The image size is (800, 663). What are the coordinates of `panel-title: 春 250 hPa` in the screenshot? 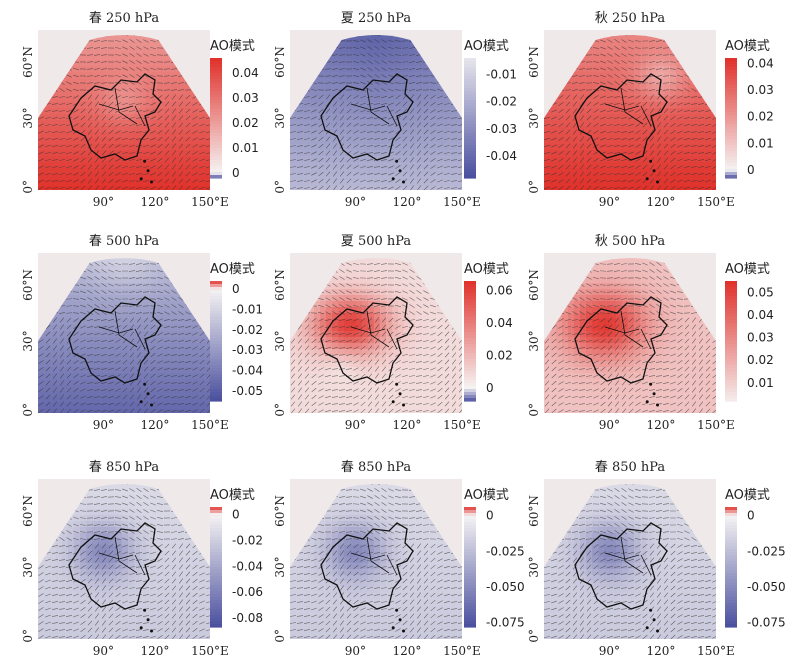 It's located at (124, 18).